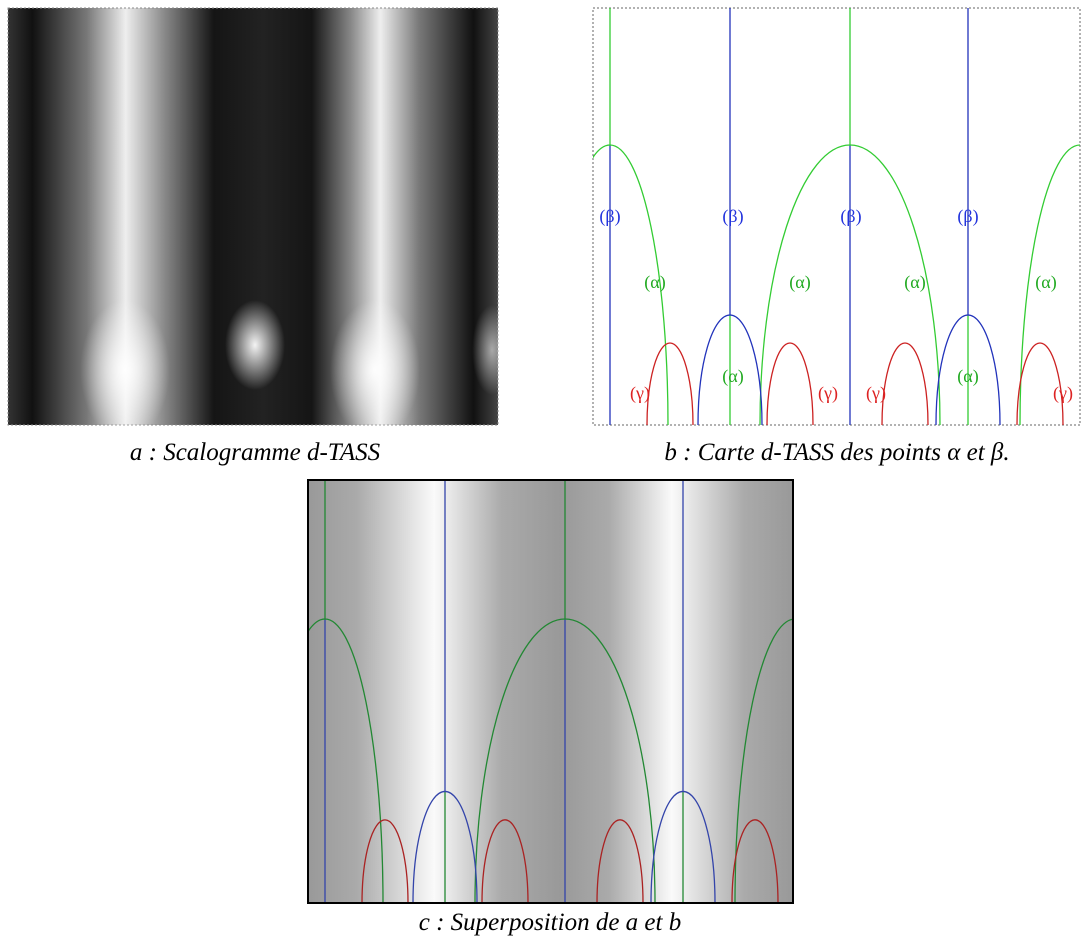 The width and height of the screenshot is (1083, 944). I want to click on caption: b : Carte d-TASS des points α et β., so click(836, 452).